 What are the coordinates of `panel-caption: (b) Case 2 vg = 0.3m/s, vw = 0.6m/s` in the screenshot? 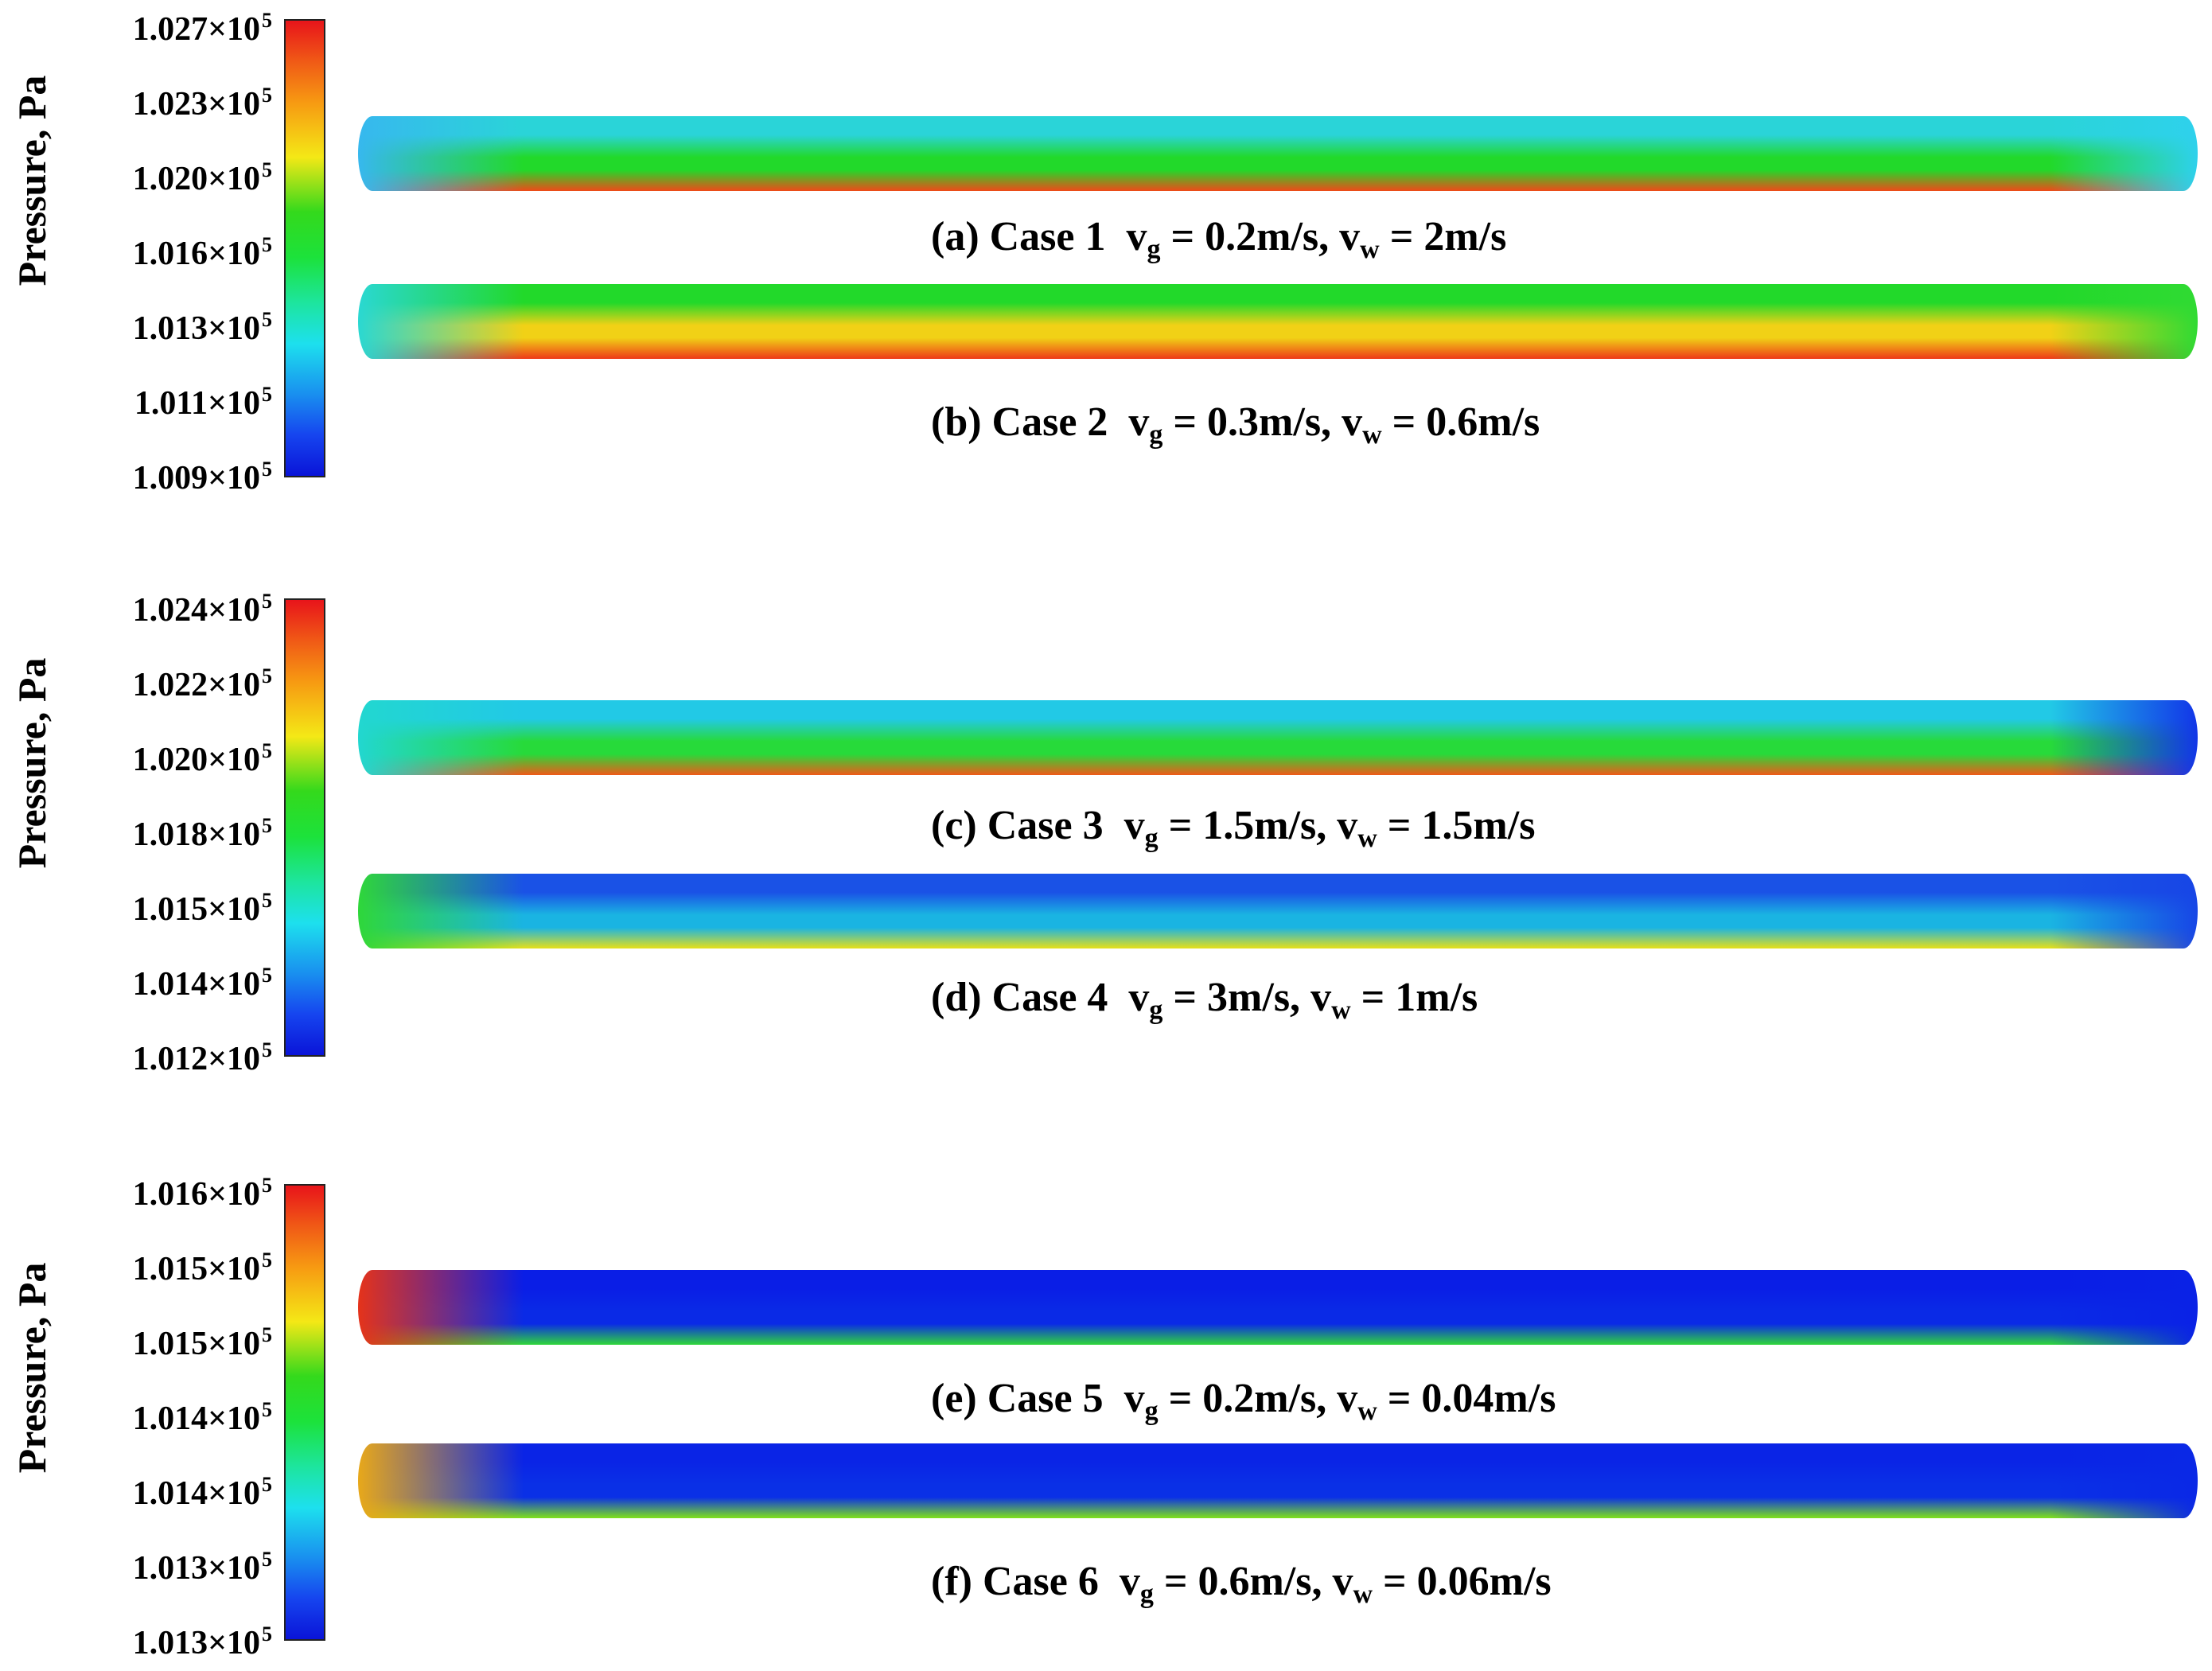 It's located at (1236, 424).